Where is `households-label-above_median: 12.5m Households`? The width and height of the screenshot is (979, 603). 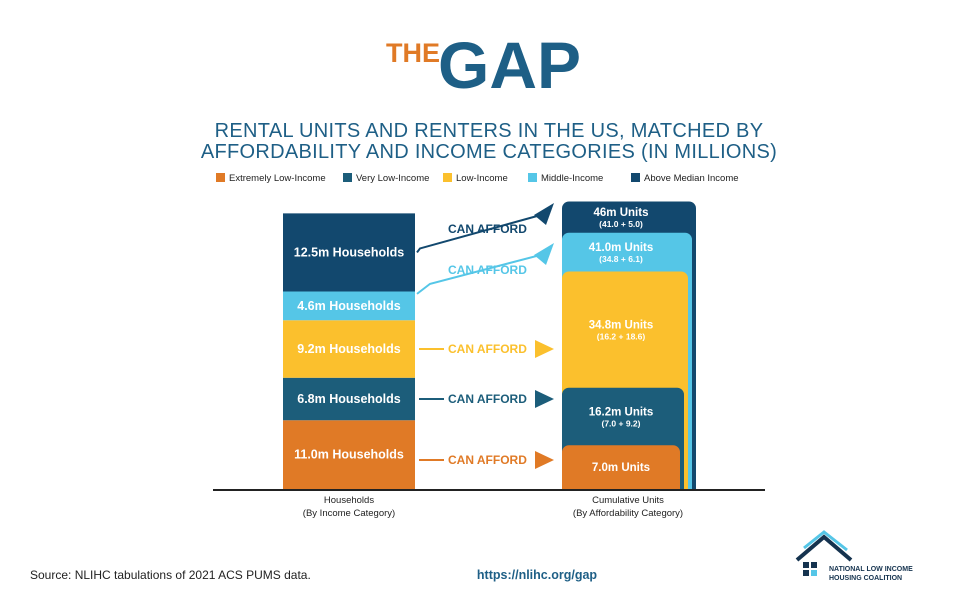
households-label-above_median: 12.5m Households is located at coordinates (349, 252).